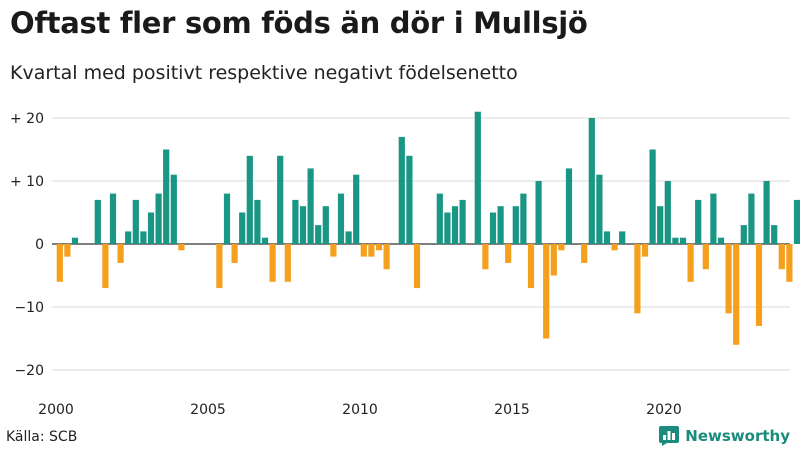 Image resolution: width=800 pixels, height=450 pixels. What do you see at coordinates (42, 437) in the screenshot?
I see `source-label: Källa: SCB` at bounding box center [42, 437].